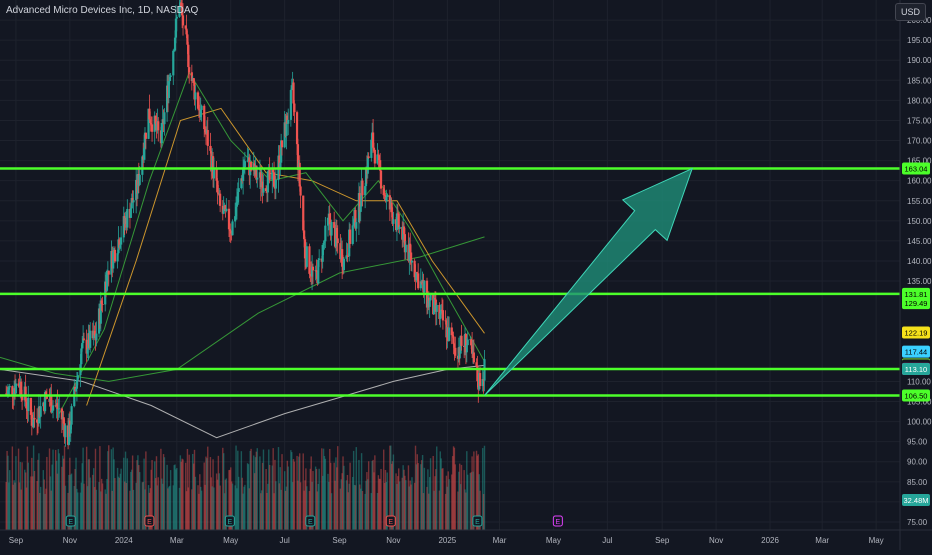  I want to click on price-label-badge, so click(916, 303).